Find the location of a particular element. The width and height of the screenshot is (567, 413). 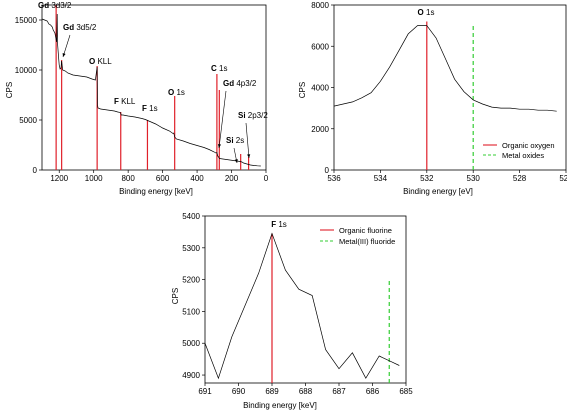

y-tick-label: 5200 is located at coordinates (191, 280).